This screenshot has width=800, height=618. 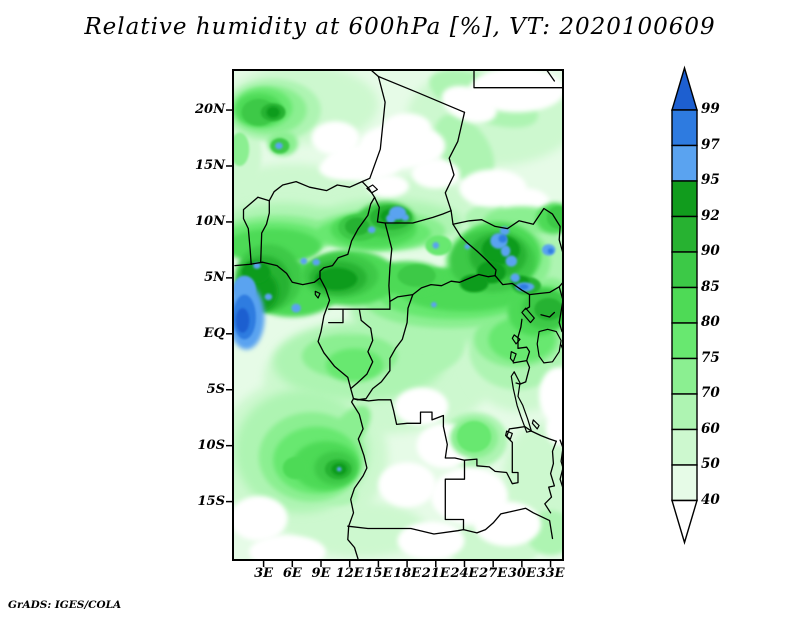 I want to click on lat-tick-label: 5N, so click(x=214, y=277).